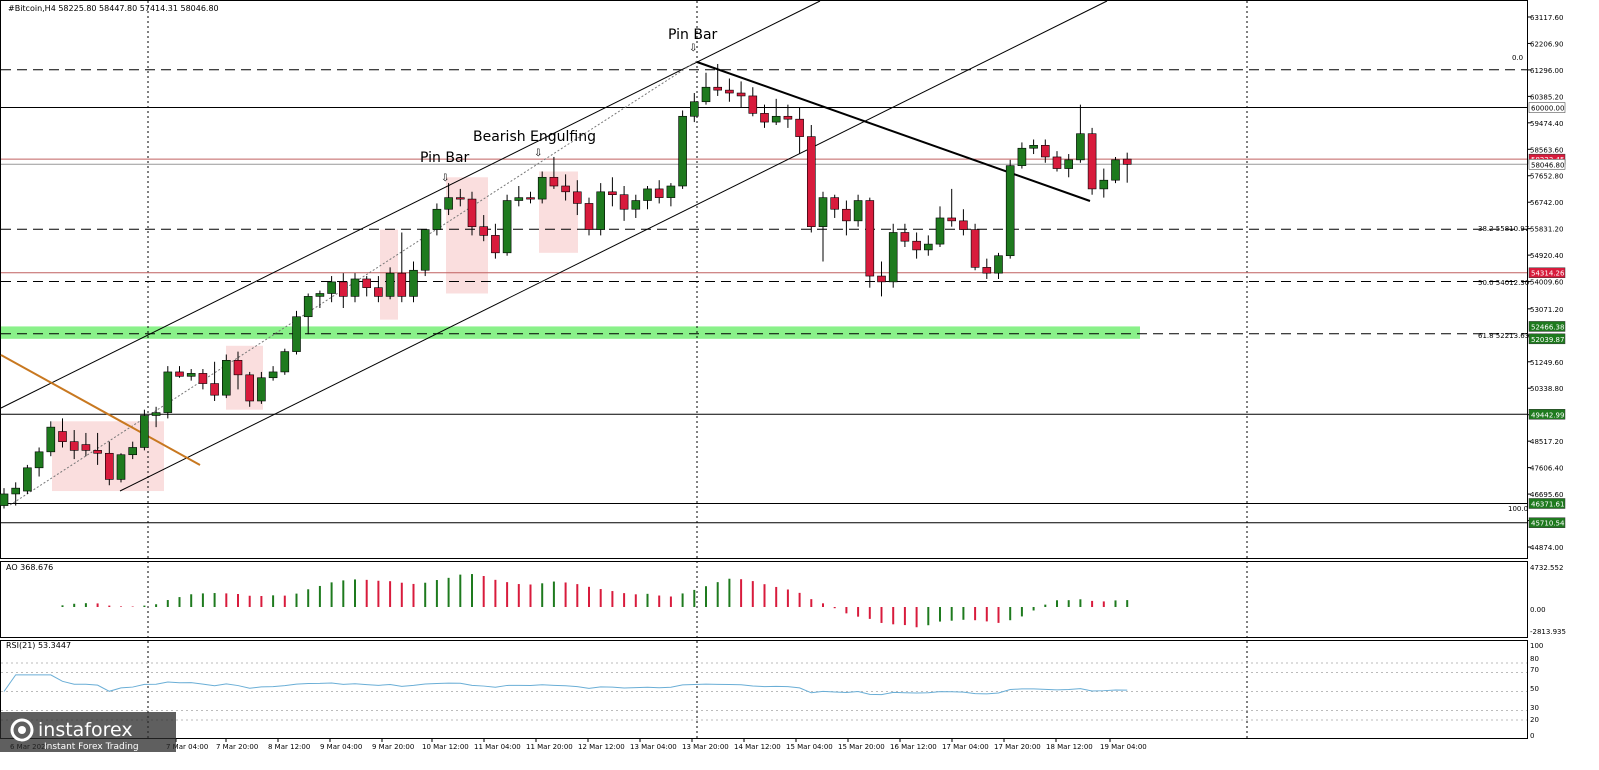  Describe the element at coordinates (565, 685) in the screenshot. I see `rsi-line` at that location.